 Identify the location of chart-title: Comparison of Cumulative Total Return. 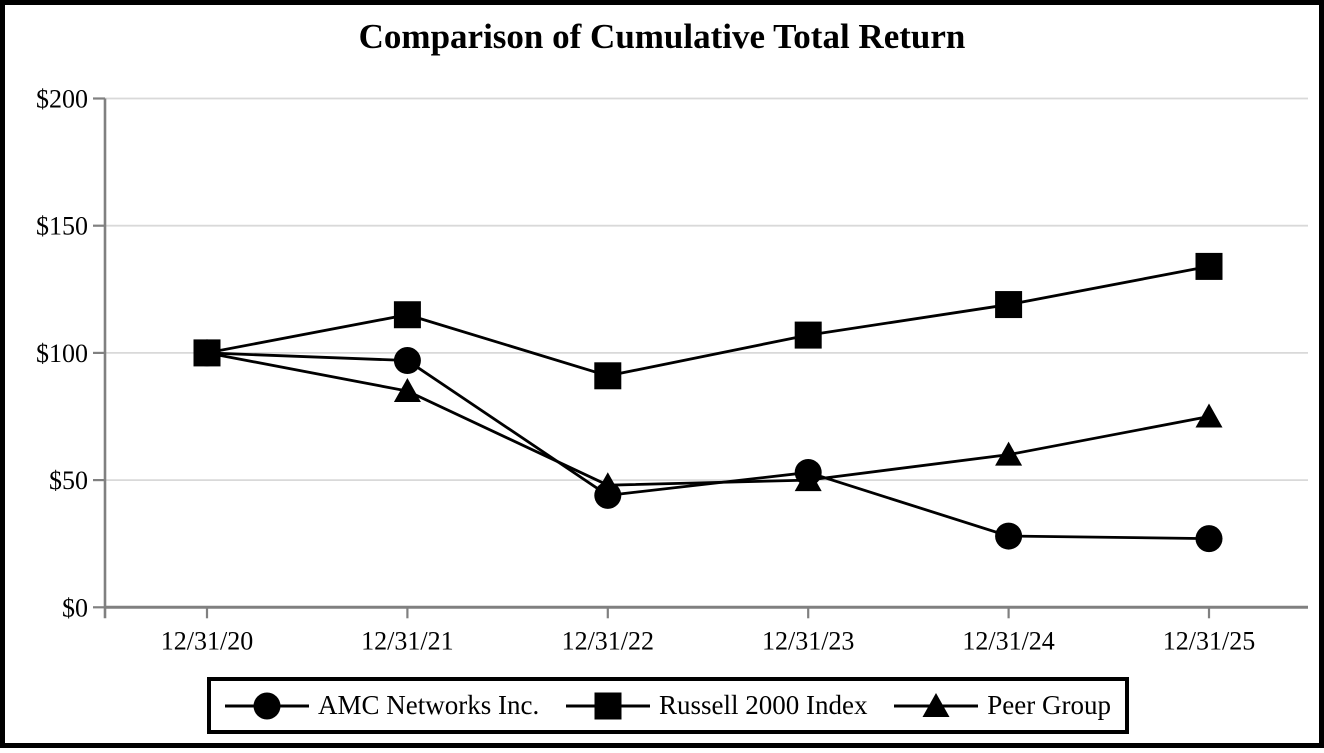
(662, 36).